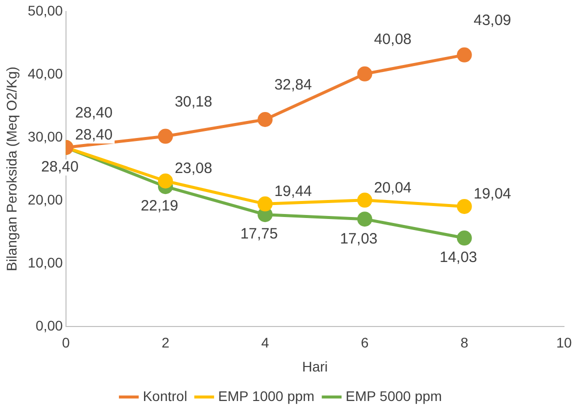  I want to click on data-label: 19,04, so click(493, 194).